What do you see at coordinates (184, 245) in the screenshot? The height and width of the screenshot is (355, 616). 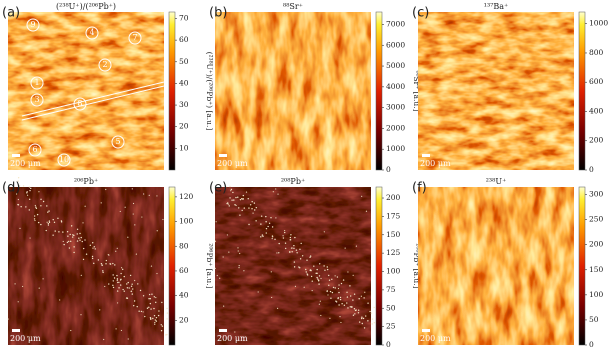 I see `colorbar-tick-label: 80` at bounding box center [184, 245].